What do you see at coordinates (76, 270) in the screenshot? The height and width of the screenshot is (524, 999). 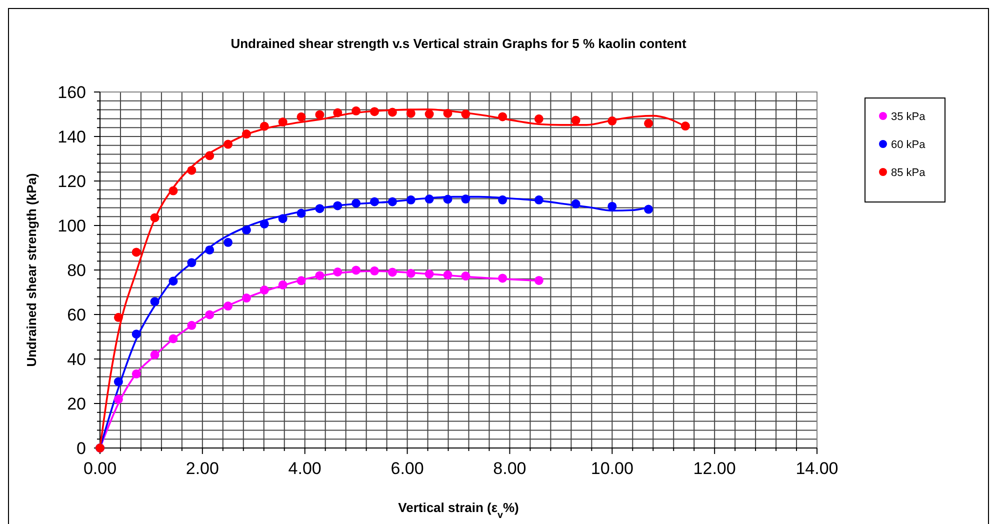 I see `y-tick-label: 80` at bounding box center [76, 270].